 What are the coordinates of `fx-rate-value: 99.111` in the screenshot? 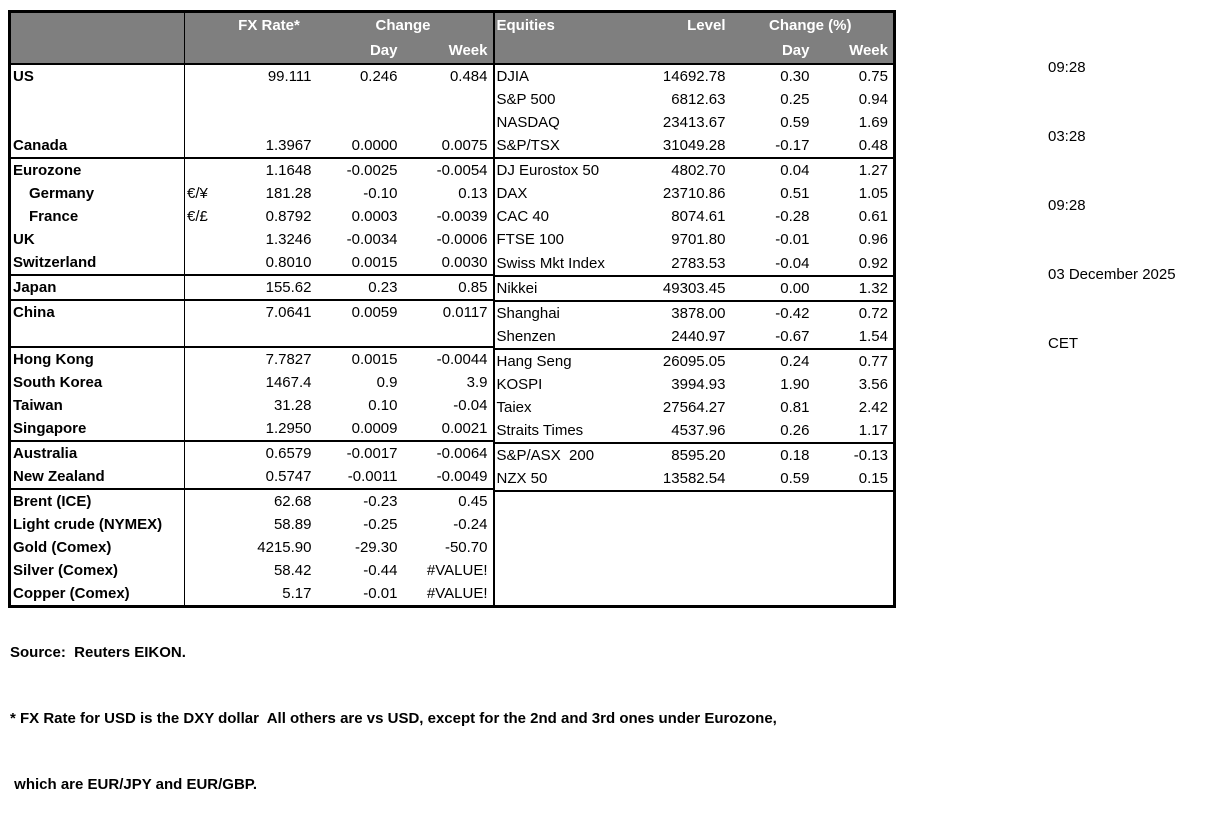 It's located at (289, 76).